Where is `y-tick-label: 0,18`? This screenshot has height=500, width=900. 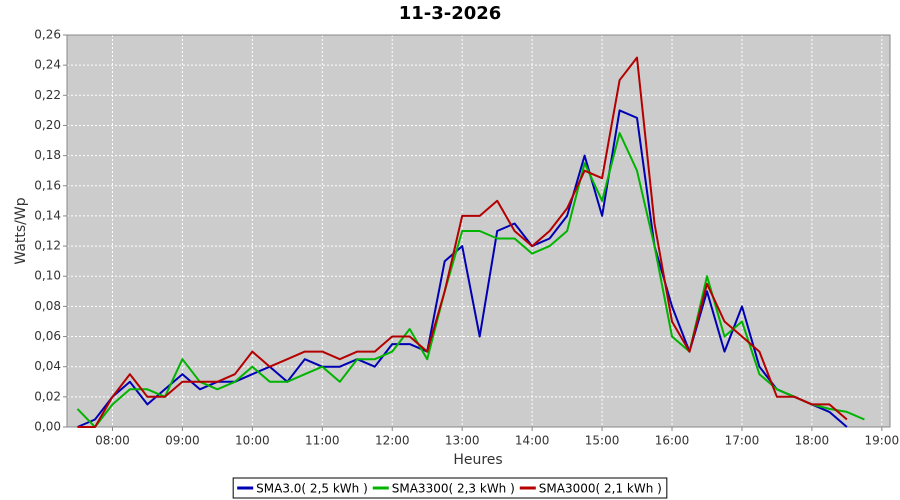
y-tick-label: 0,18 is located at coordinates (47, 155).